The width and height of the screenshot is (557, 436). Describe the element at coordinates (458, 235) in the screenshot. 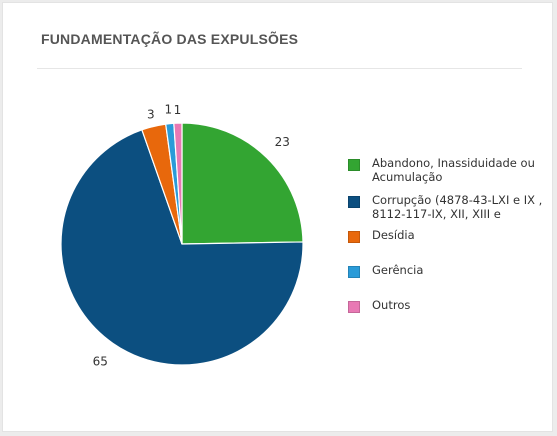

I see `legend-label: Desídia` at that location.